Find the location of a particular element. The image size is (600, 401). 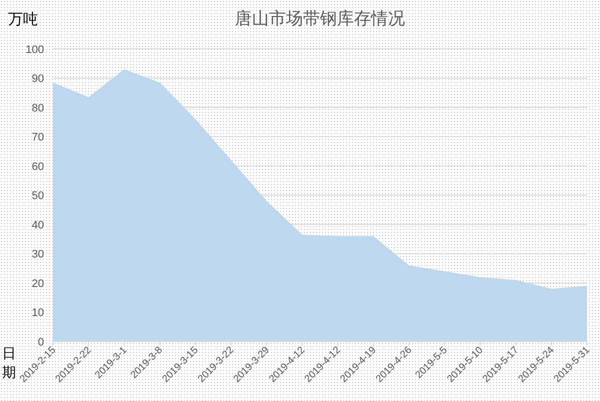

y-tick-label: 20 is located at coordinates (38, 284).